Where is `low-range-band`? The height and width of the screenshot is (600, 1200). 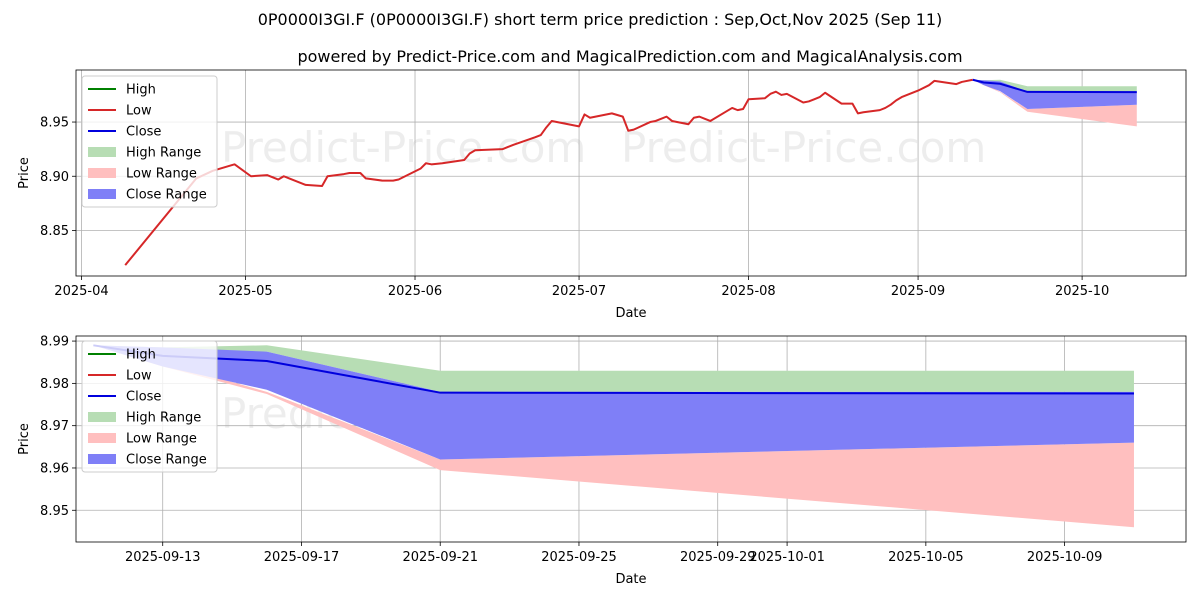
low-range-band is located at coordinates (1054, 103).